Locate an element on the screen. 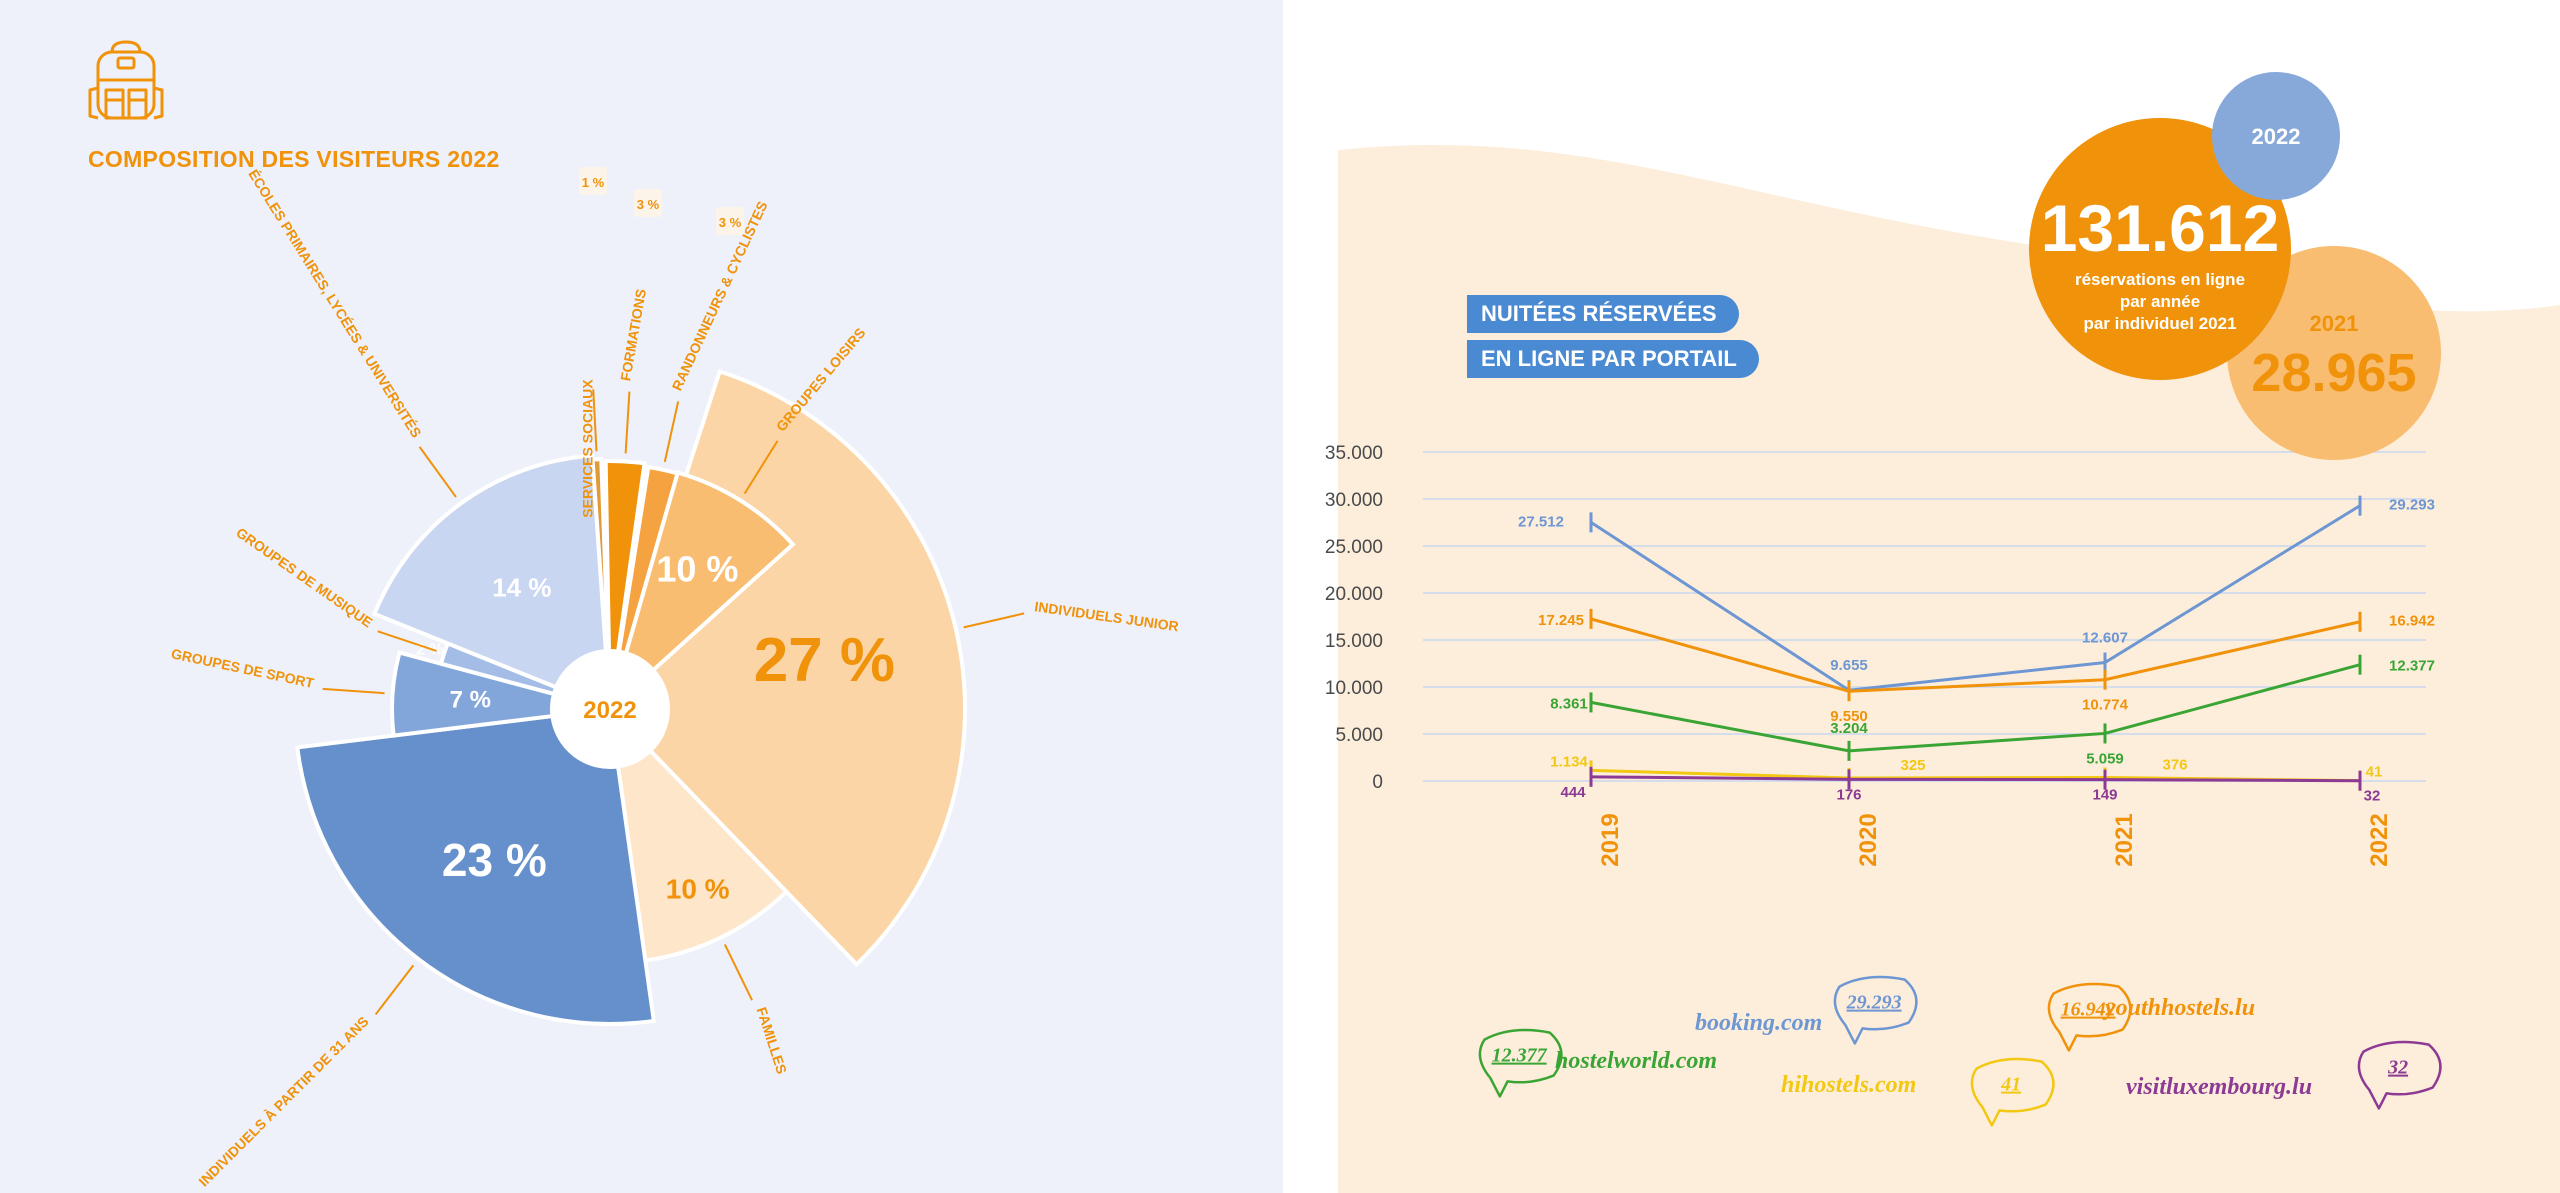 The height and width of the screenshot is (1193, 2560). chart-title-line1: NUITÉES RÉSERVÉES is located at coordinates (1603, 314).